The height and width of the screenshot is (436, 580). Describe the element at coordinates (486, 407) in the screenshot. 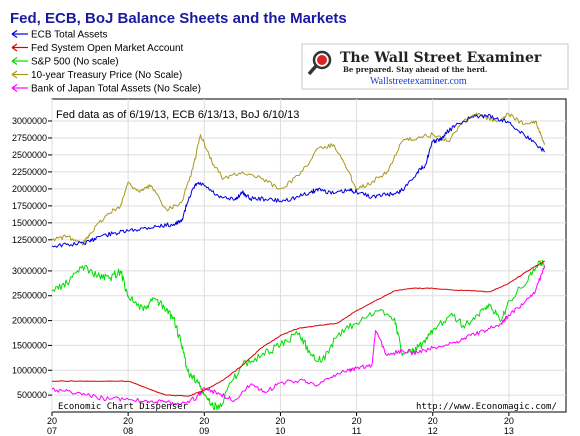

I see `credit-right: http://www.Economagic.com/` at that location.